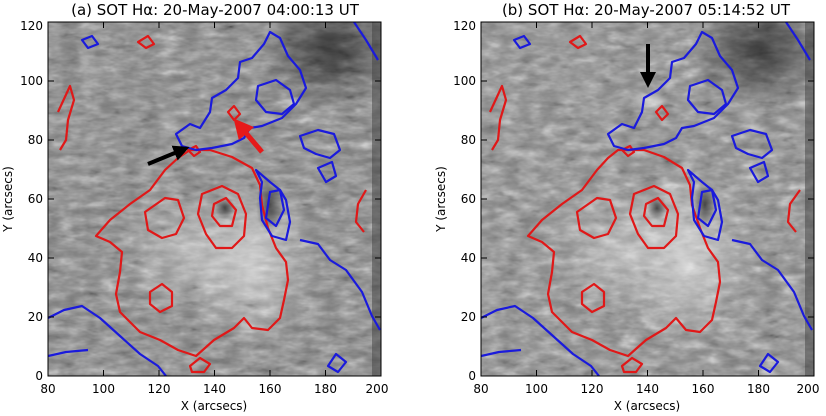 This screenshot has height=416, width=826. Describe the element at coordinates (215, 10) in the screenshot. I see `panel-a-title: (a) SOT Hα: 20-May-2007 04:00:13 UT` at that location.